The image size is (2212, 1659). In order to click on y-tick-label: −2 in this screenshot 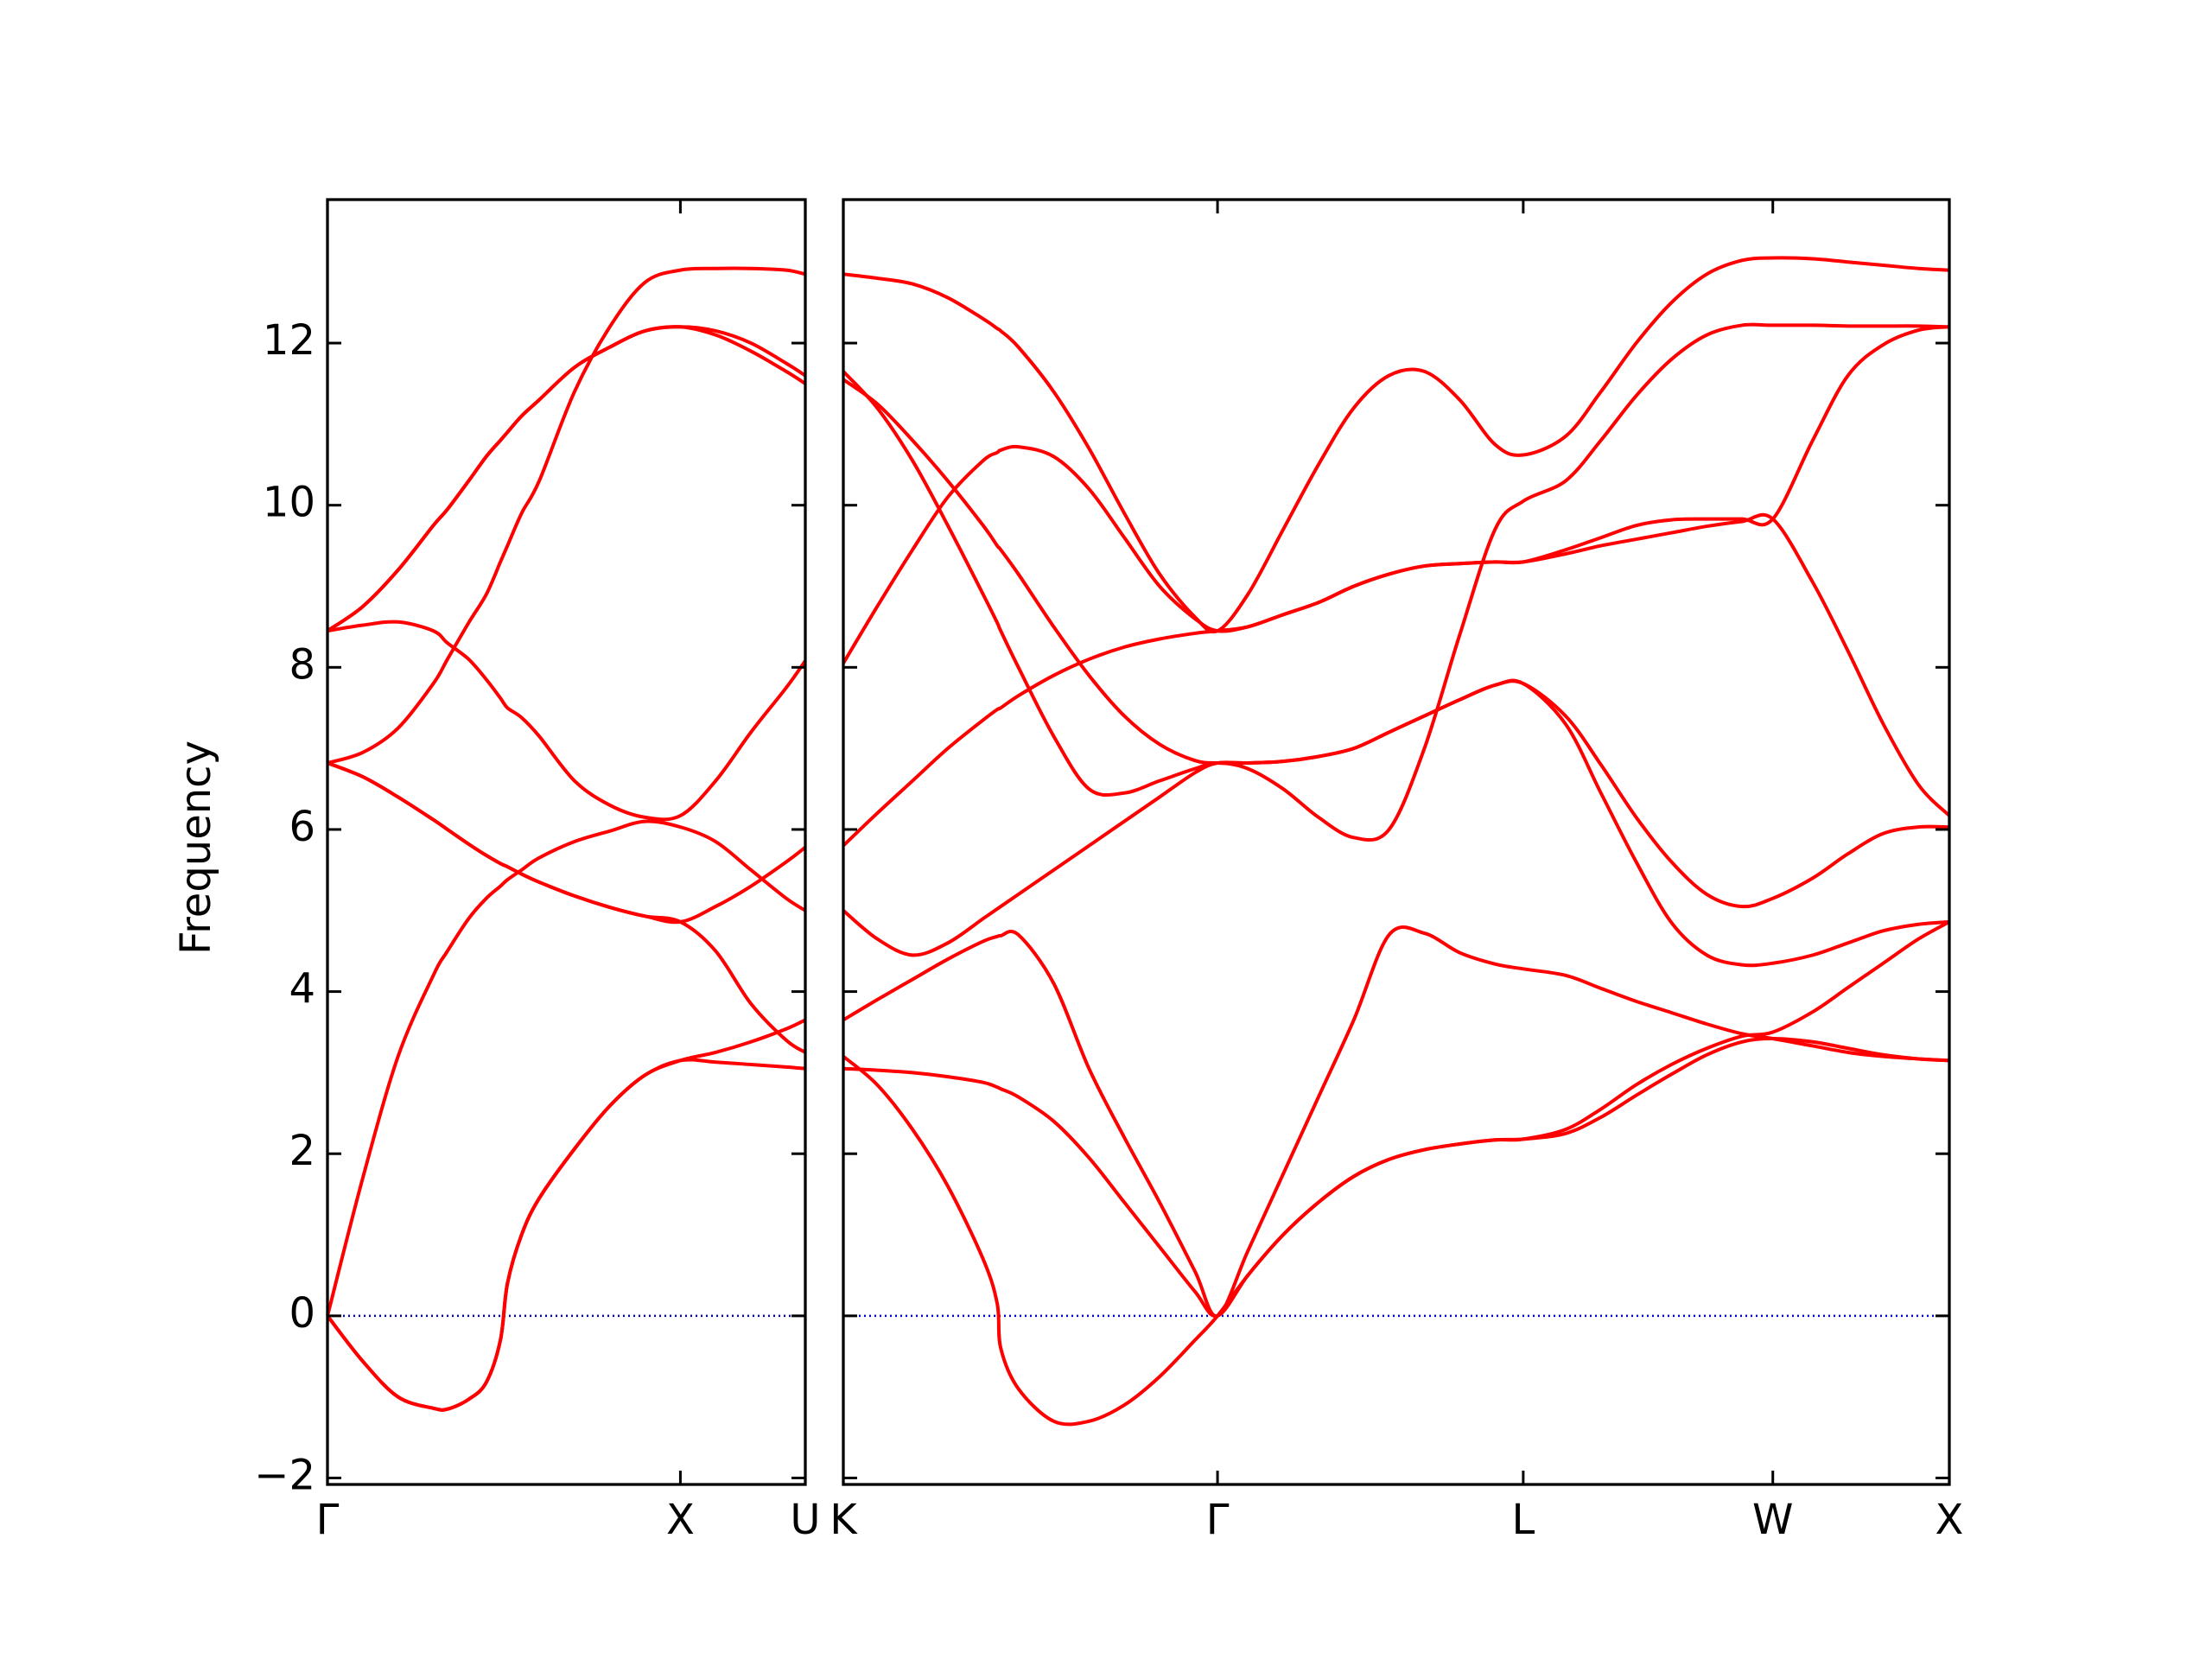, I will do `click(284, 1475)`.